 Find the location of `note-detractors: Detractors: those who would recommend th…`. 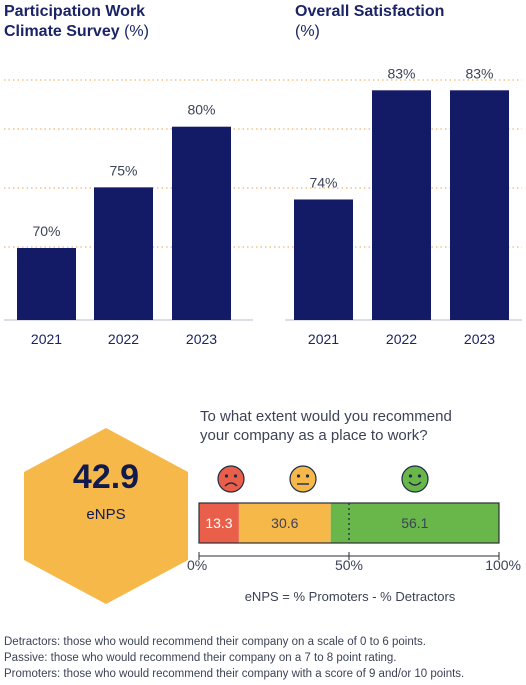

note-detractors: Detractors: those who would recommend th… is located at coordinates (215, 642).